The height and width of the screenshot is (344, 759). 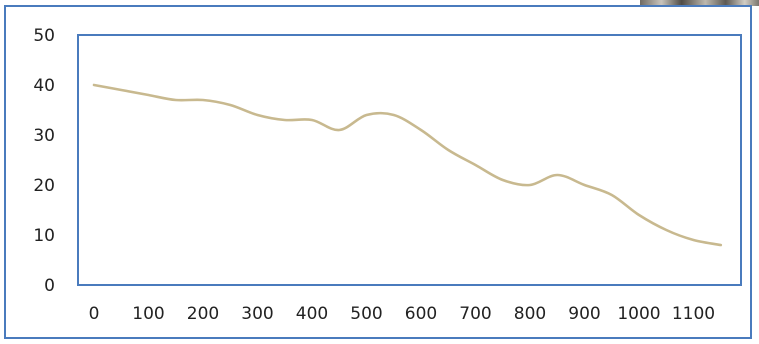 What do you see at coordinates (49, 286) in the screenshot?
I see `y-tick-label: 0` at bounding box center [49, 286].